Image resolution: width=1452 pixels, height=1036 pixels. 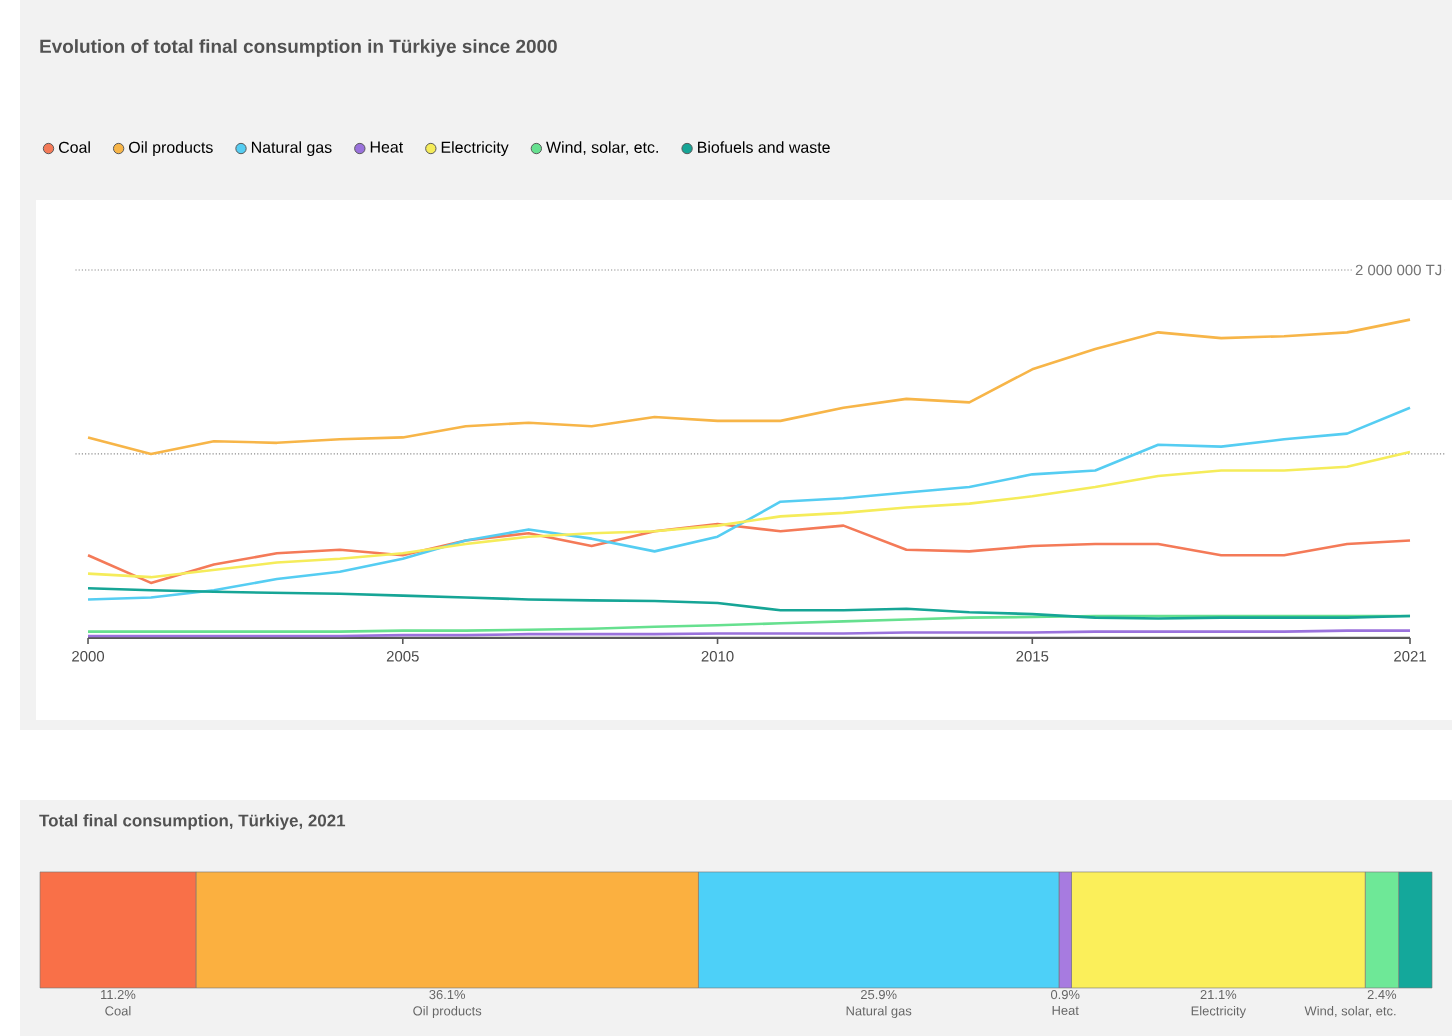 I want to click on chart-title: Evolution of total final consumption in Türkiye since 2000, so click(x=298, y=48).